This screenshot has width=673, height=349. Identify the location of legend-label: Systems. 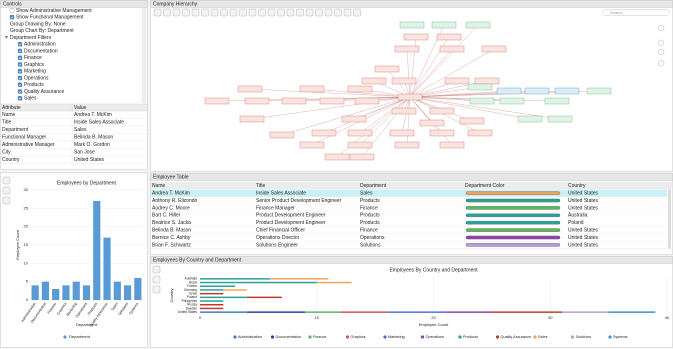
(620, 337).